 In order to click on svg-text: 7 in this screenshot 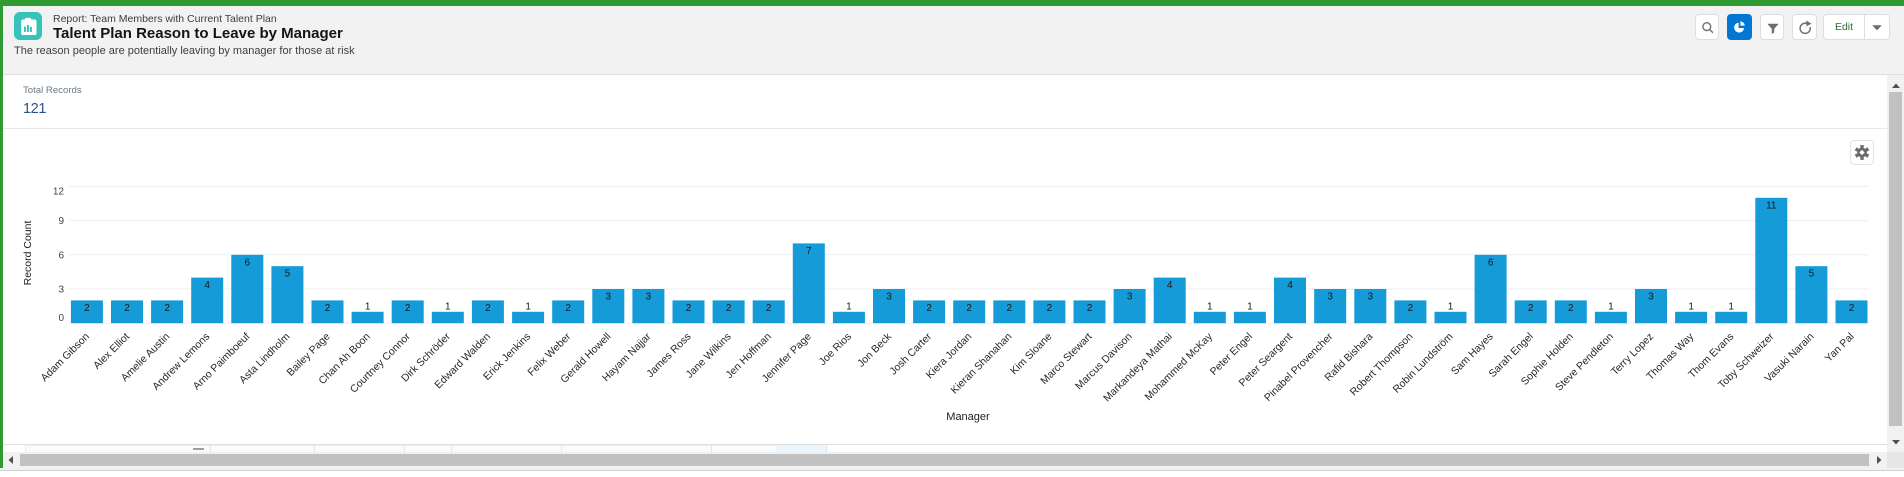, I will do `click(809, 251)`.